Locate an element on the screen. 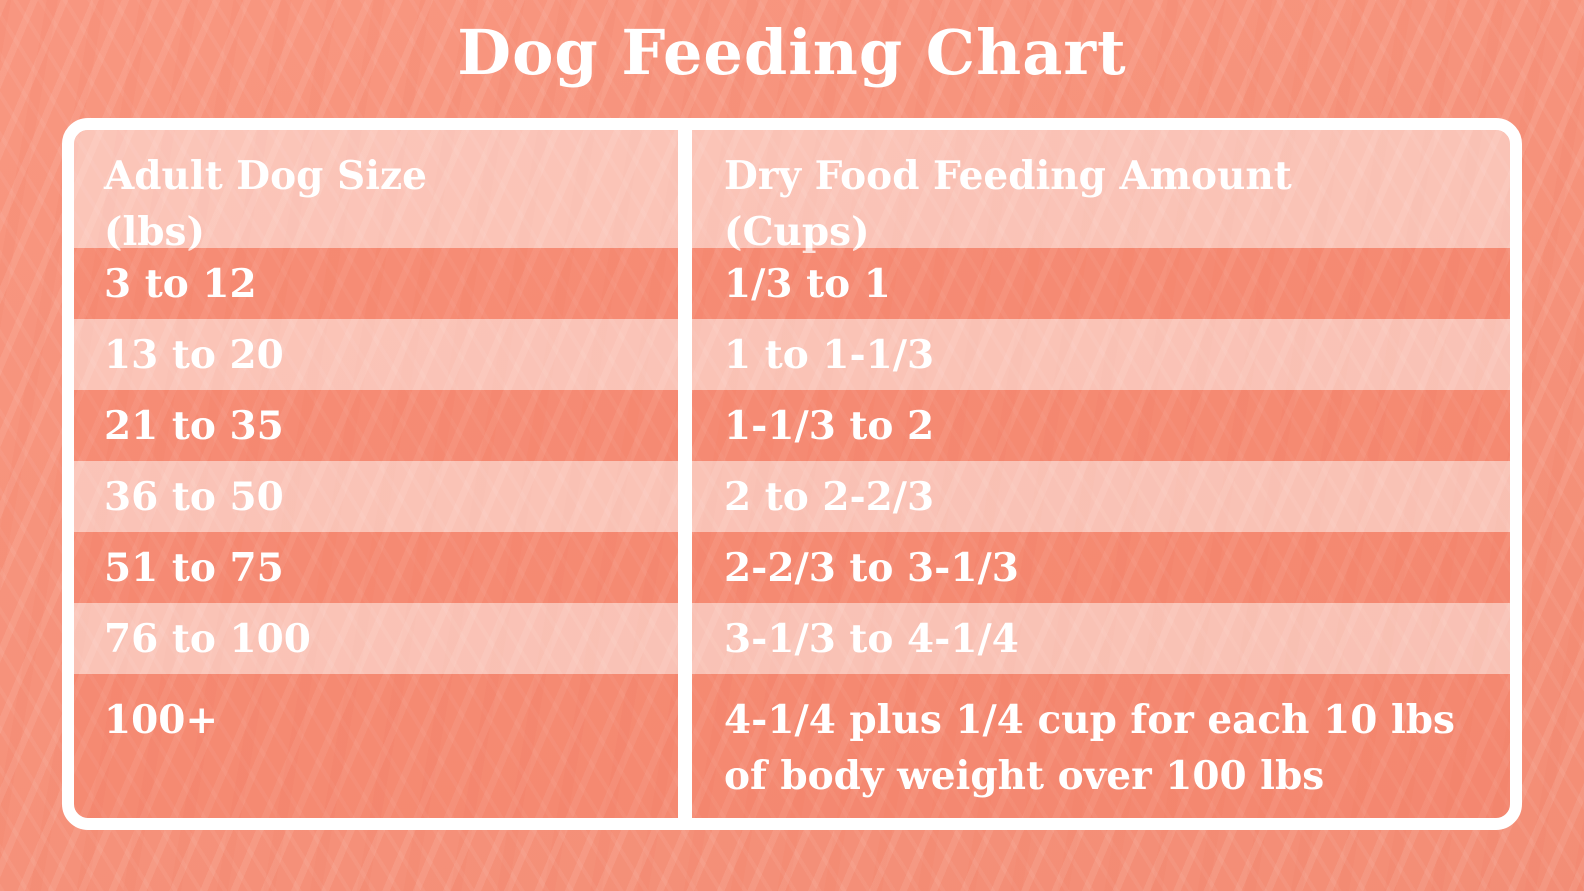 The height and width of the screenshot is (891, 1584). dog-size-value: 76 to 100 is located at coordinates (207, 638).